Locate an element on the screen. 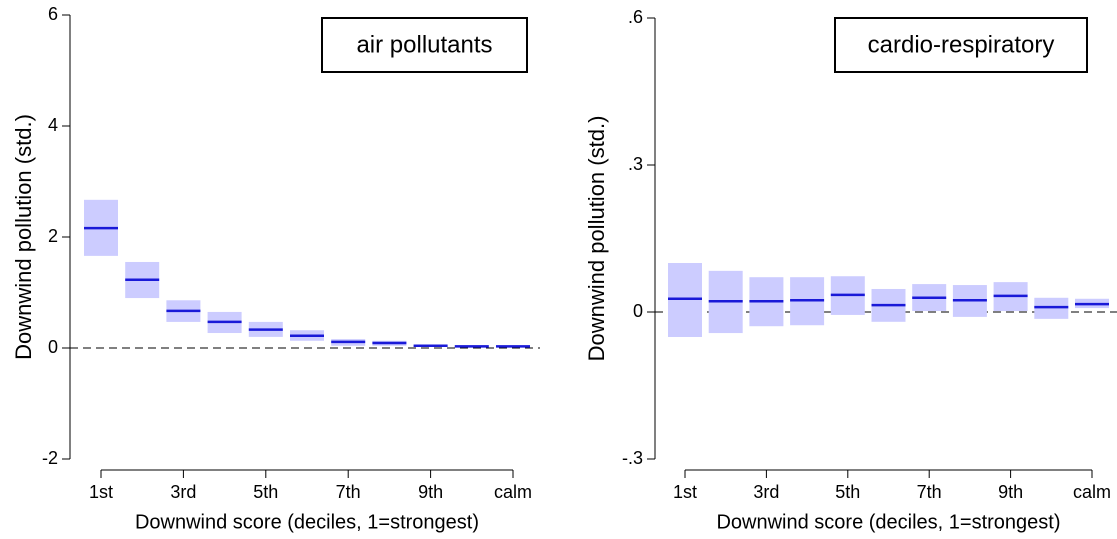 This screenshot has width=1117, height=539. y-tick-label: .3 is located at coordinates (635, 164).